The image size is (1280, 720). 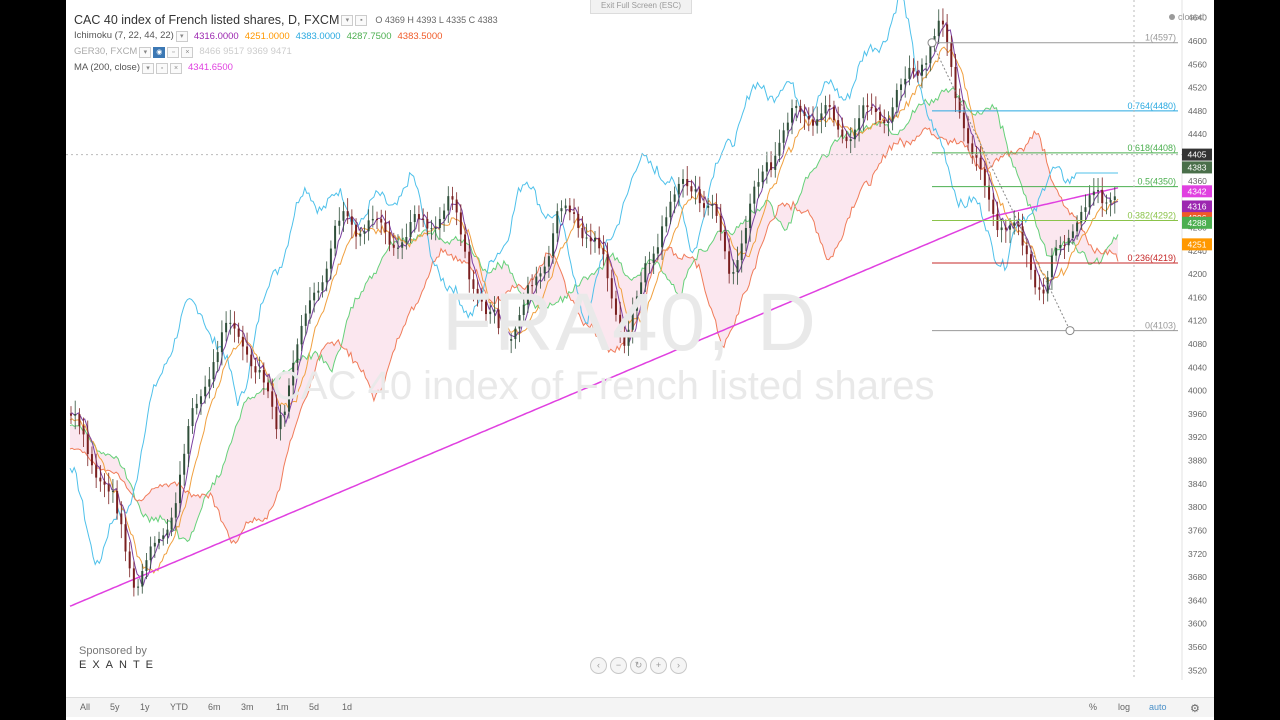 I want to click on compare-settings-icon: ▫, so click(x=173, y=52).